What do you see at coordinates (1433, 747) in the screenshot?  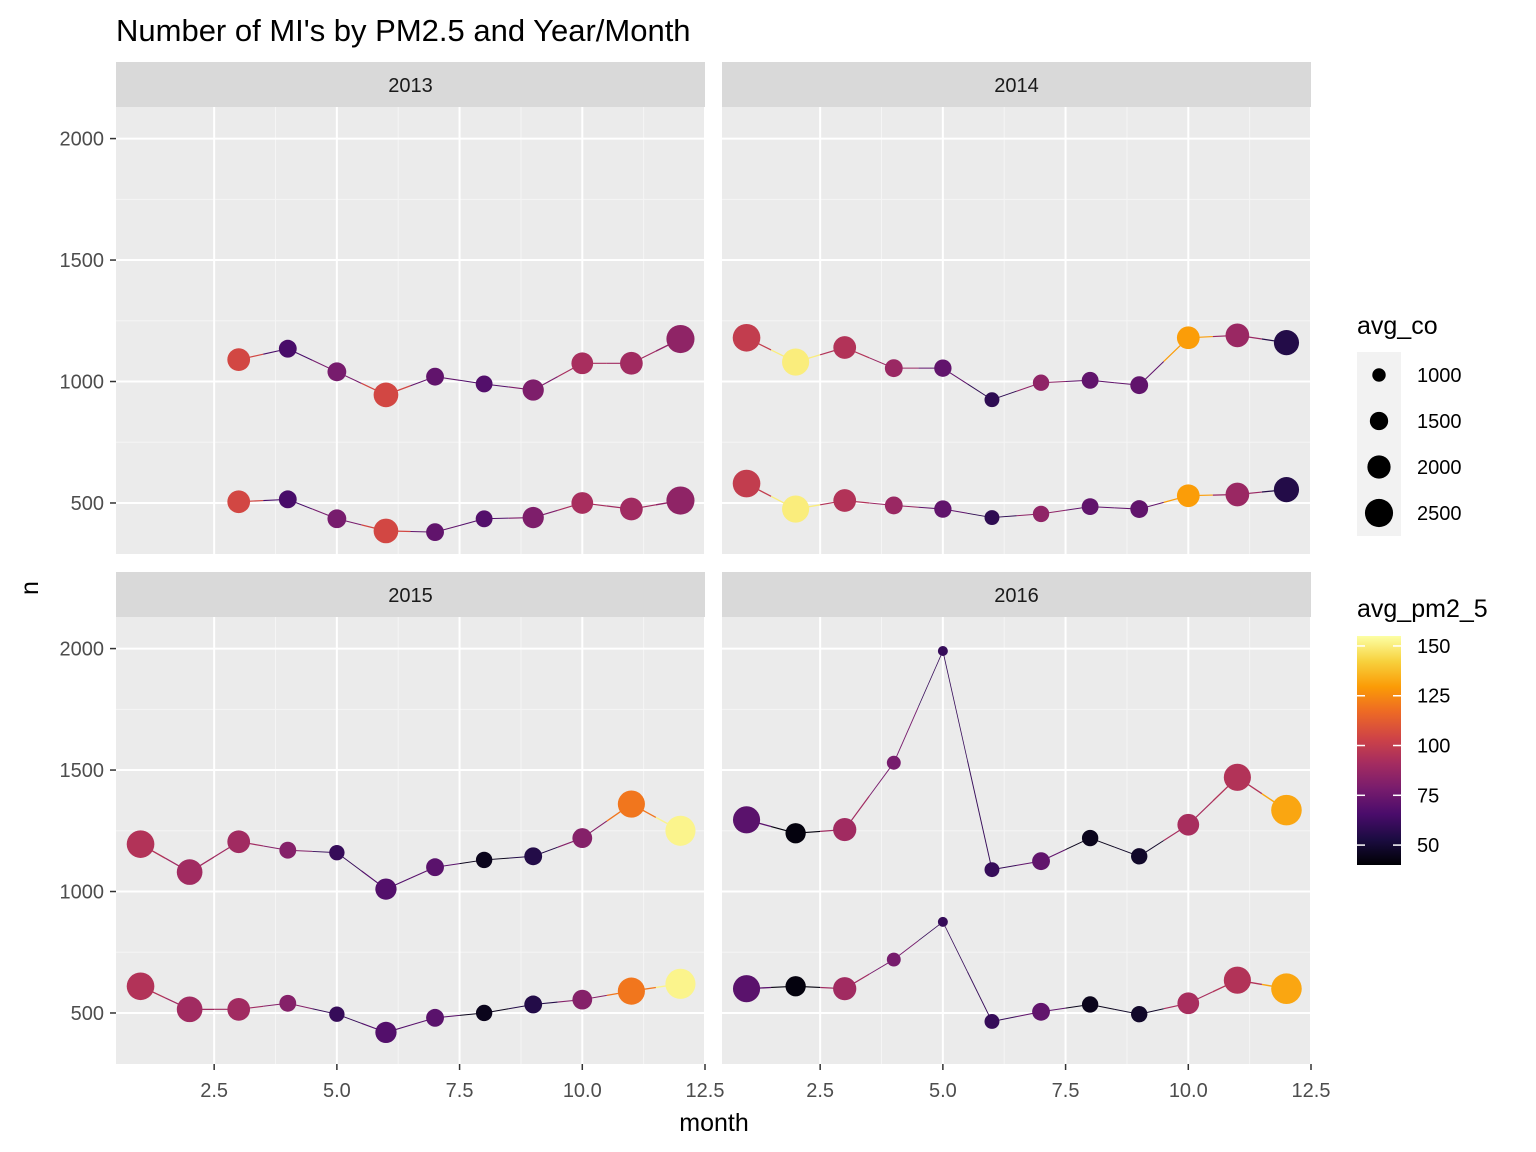 I see `legend-colorbar-label: 100` at bounding box center [1433, 747].